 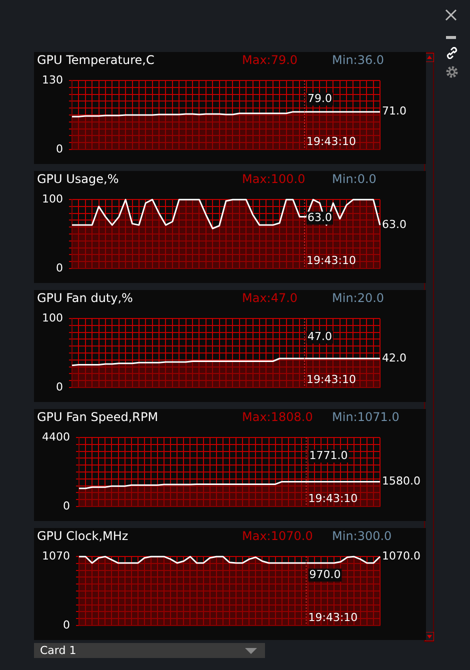 I want to click on text: Min:20.0, so click(x=358, y=298).